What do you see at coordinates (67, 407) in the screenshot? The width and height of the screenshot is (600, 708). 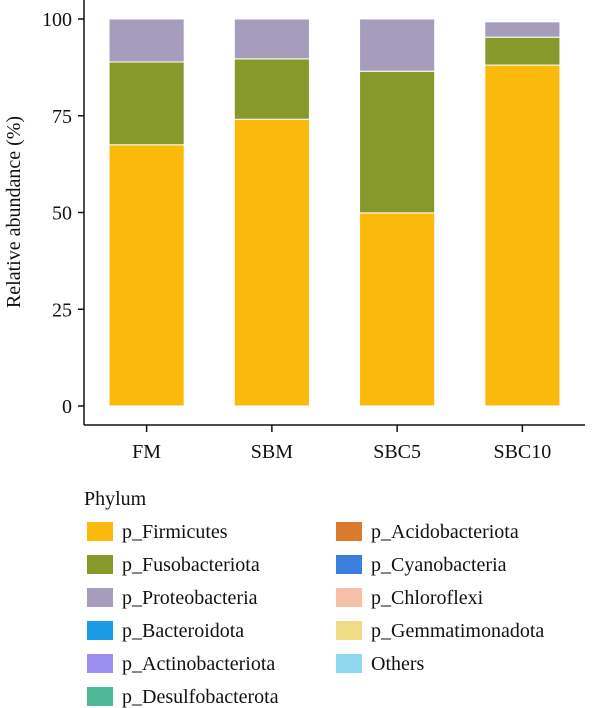 I see `y-tick-label: 0` at bounding box center [67, 407].